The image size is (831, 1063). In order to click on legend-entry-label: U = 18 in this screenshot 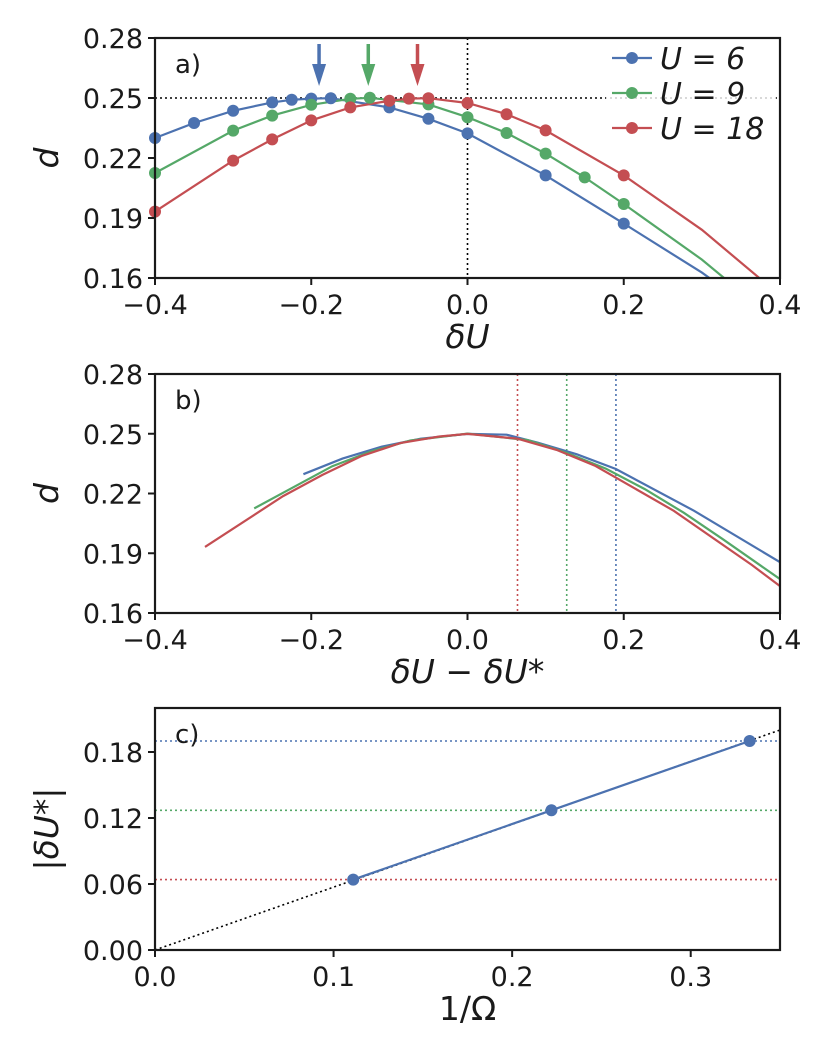, I will do `click(712, 129)`.